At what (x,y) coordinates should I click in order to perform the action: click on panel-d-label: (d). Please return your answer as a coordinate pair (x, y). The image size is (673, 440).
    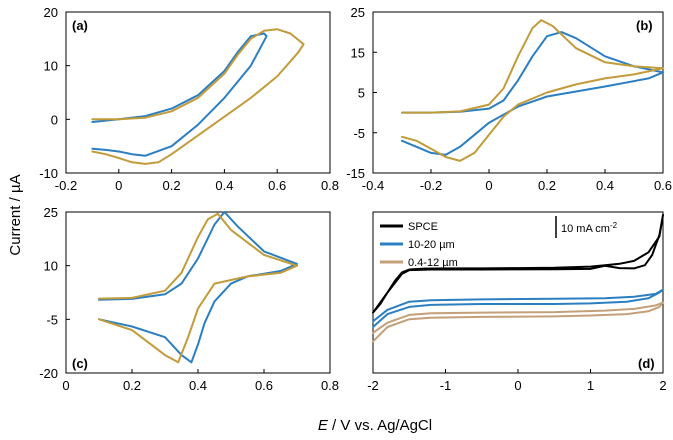
    Looking at the image, I should click on (646, 363).